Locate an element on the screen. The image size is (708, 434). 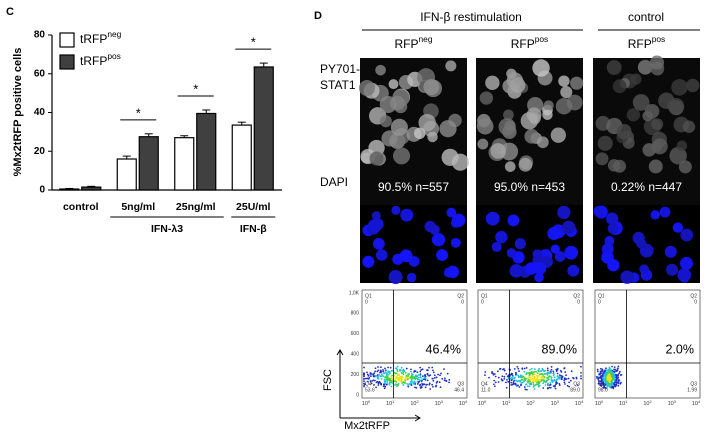
flow-percent: 2.0% is located at coordinates (680, 349).